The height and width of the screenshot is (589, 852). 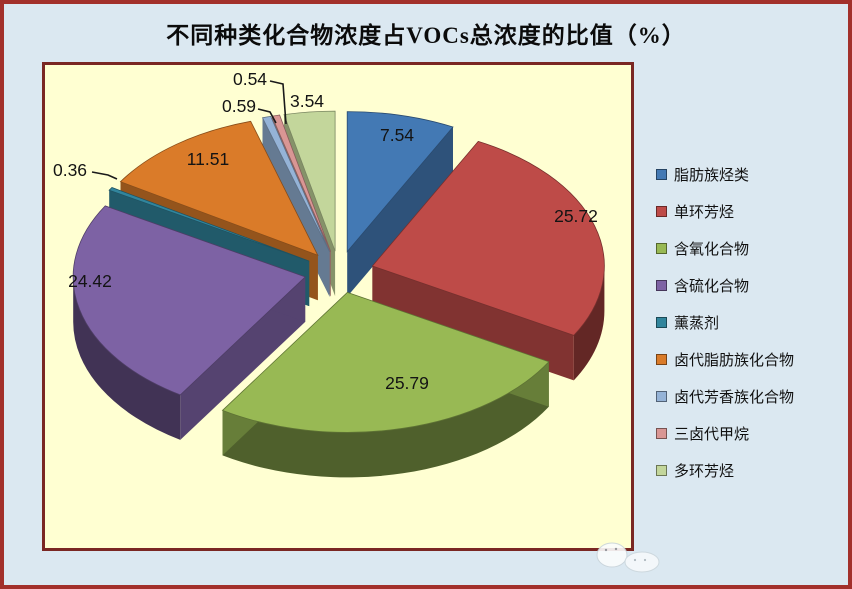 What do you see at coordinates (712, 175) in the screenshot?
I see `legend-item-label: 脂肪族烃类` at bounding box center [712, 175].